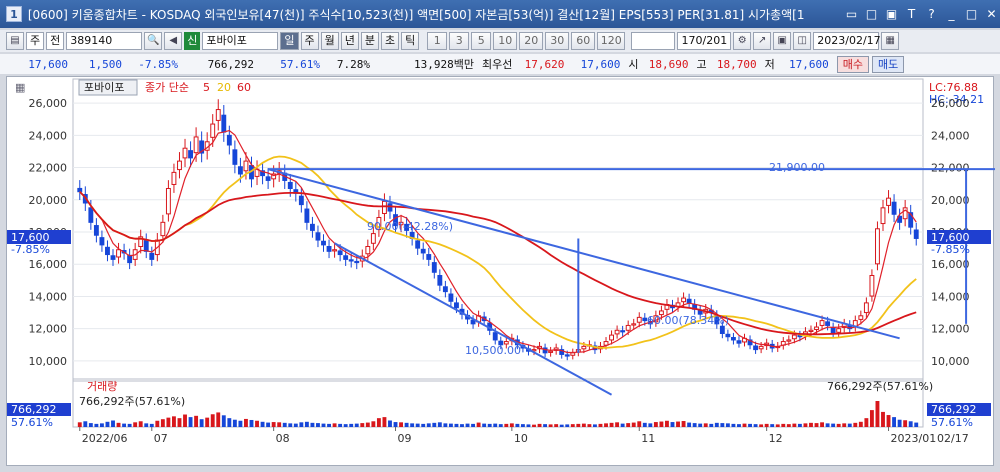  Describe the element at coordinates (505, 41) in the screenshot. I see `interval-button: 10` at that location.